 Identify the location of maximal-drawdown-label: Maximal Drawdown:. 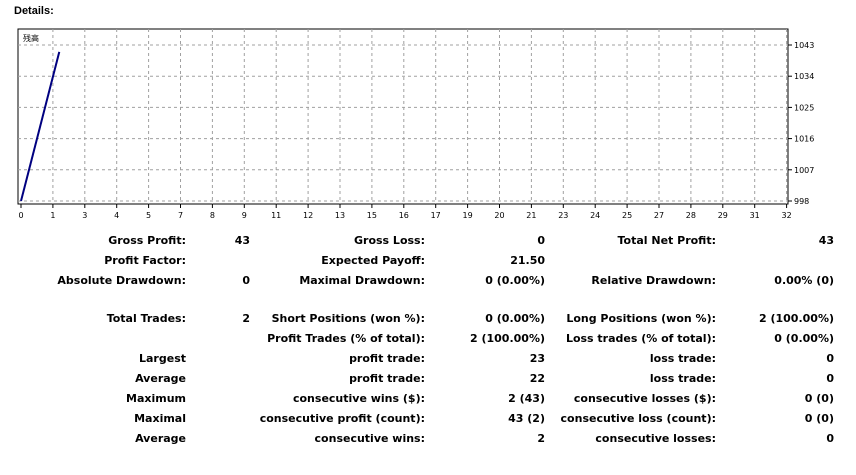
(362, 280).